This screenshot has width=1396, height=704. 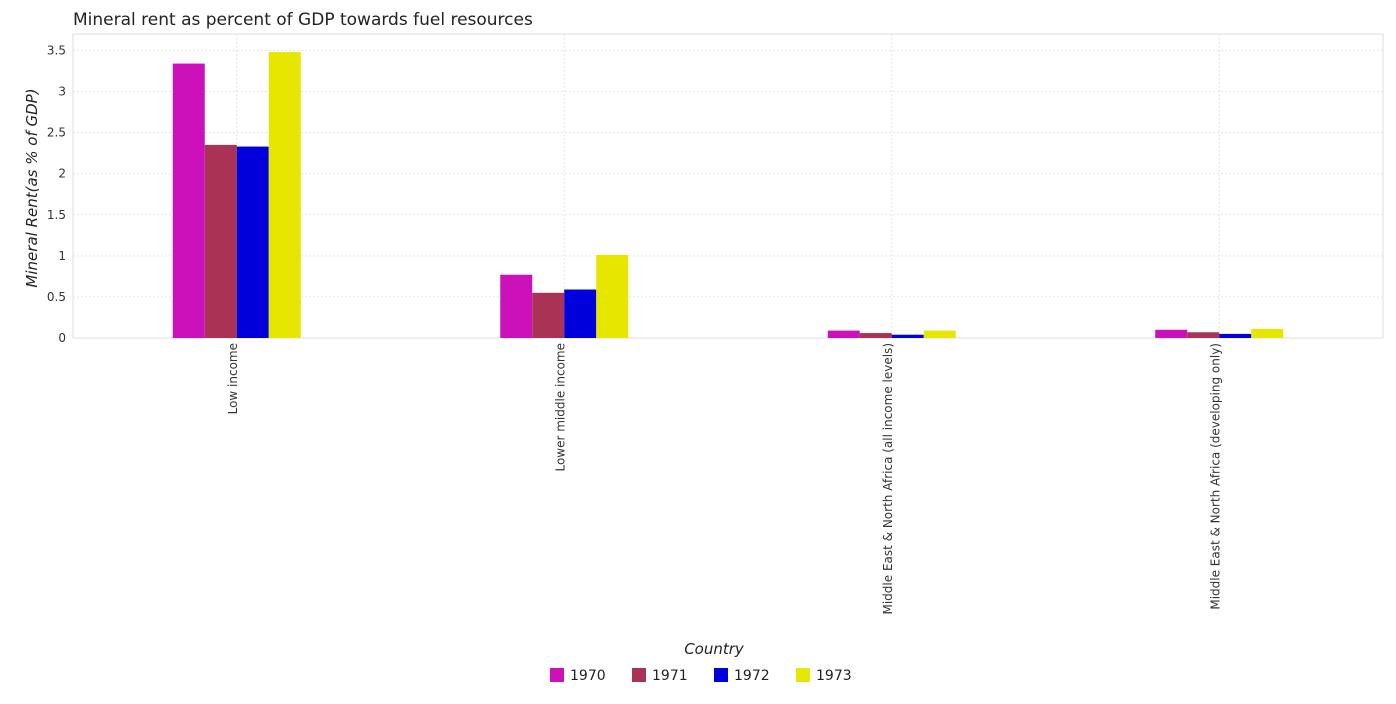 I want to click on y-tick-label: 0.5, so click(x=56, y=297).